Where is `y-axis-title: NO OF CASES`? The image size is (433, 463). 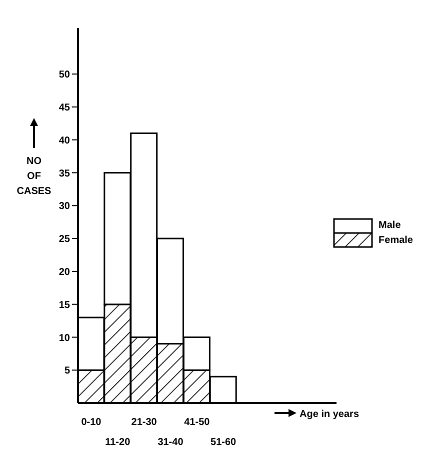
y-axis-title: NO OF CASES is located at coordinates (34, 177).